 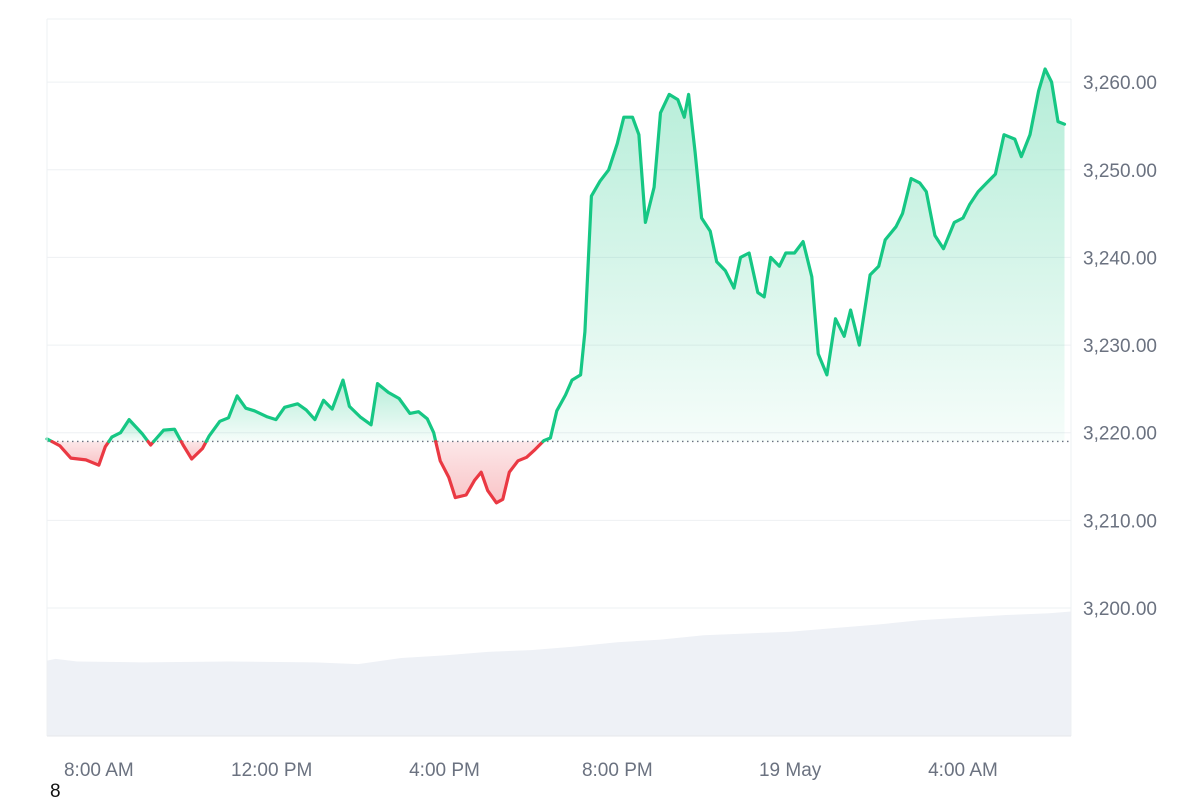 I want to click on y-tick-label-2: 3,240.00, so click(x=1120, y=258).